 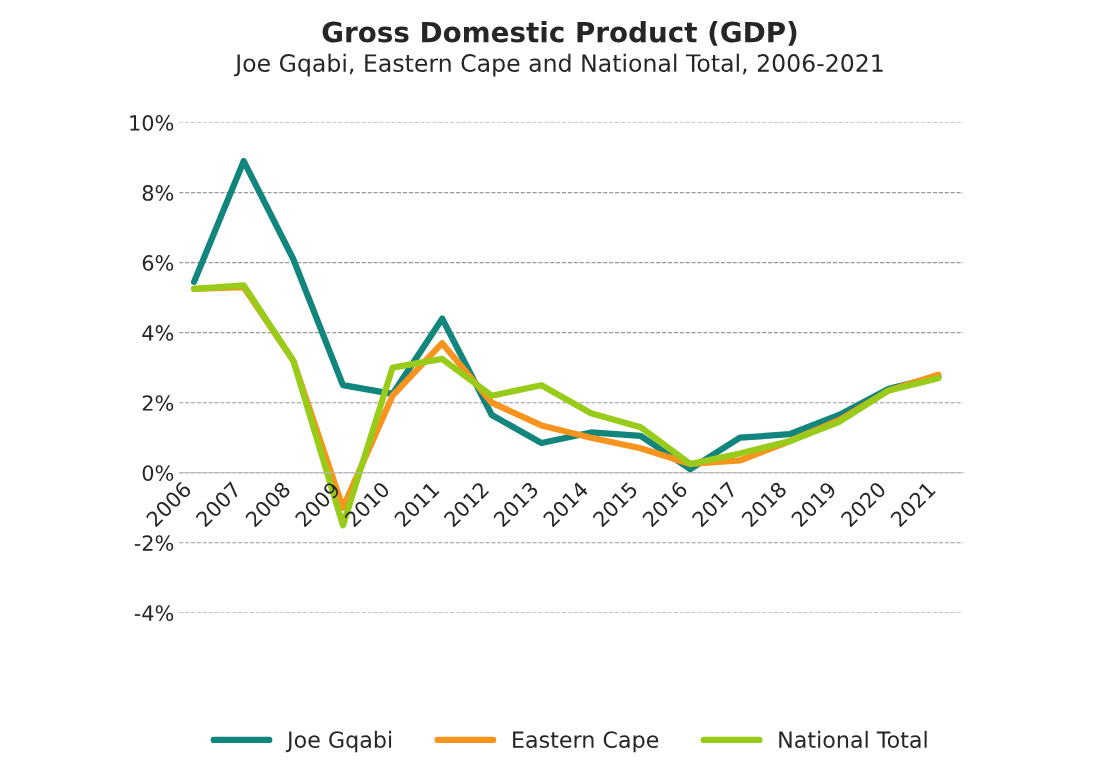 What do you see at coordinates (338, 741) in the screenshot?
I see `legend-label: Joe Gqabi` at bounding box center [338, 741].